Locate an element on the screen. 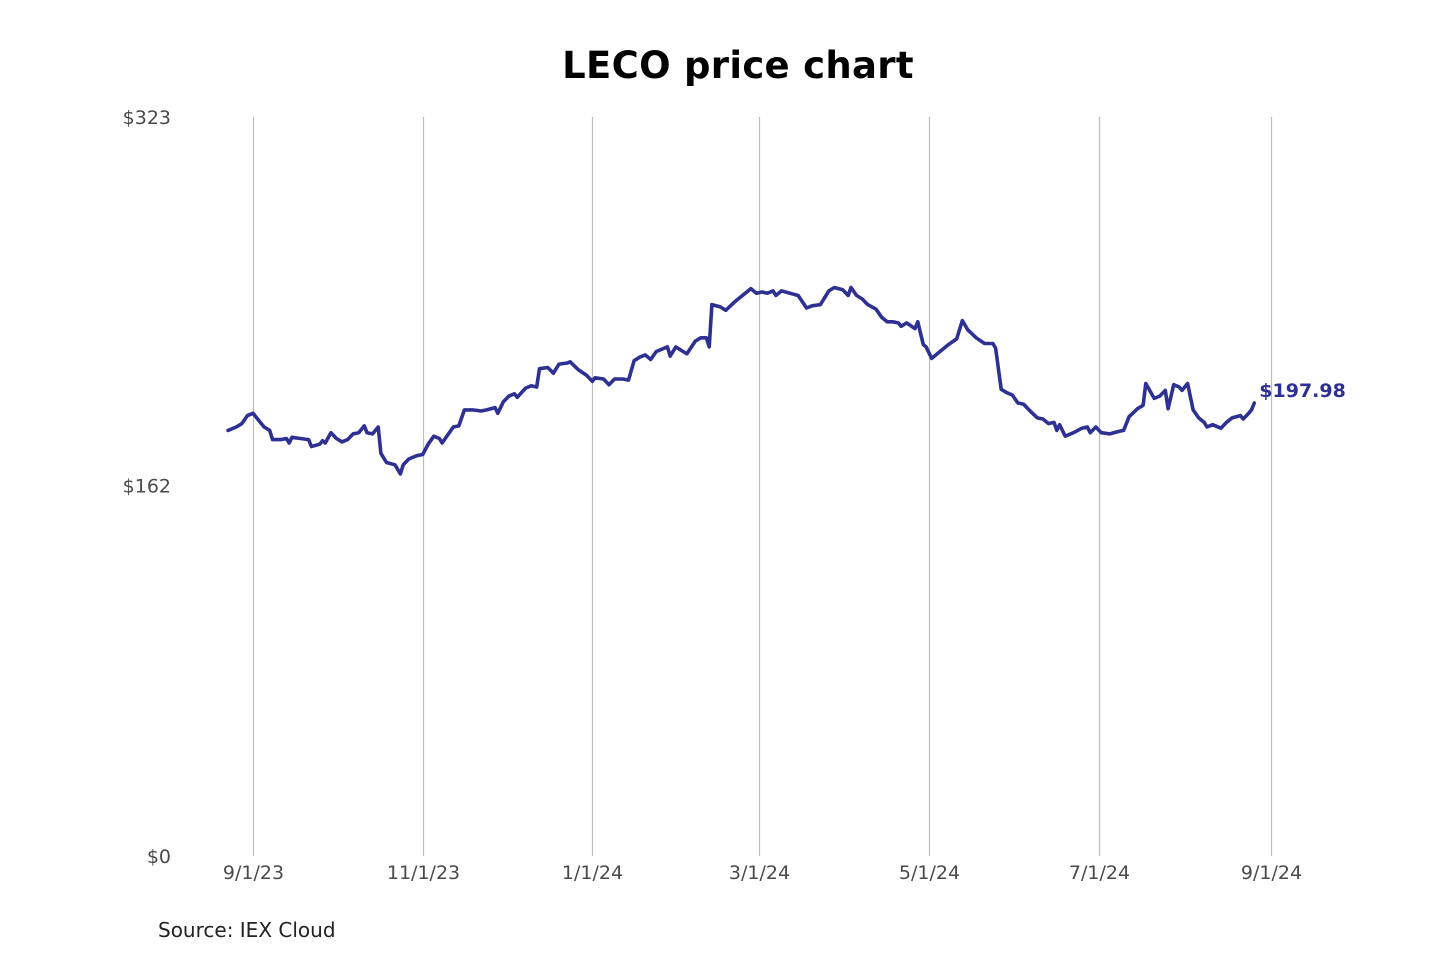 The height and width of the screenshot is (960, 1440). last-price-label: $197.98 is located at coordinates (1302, 391).